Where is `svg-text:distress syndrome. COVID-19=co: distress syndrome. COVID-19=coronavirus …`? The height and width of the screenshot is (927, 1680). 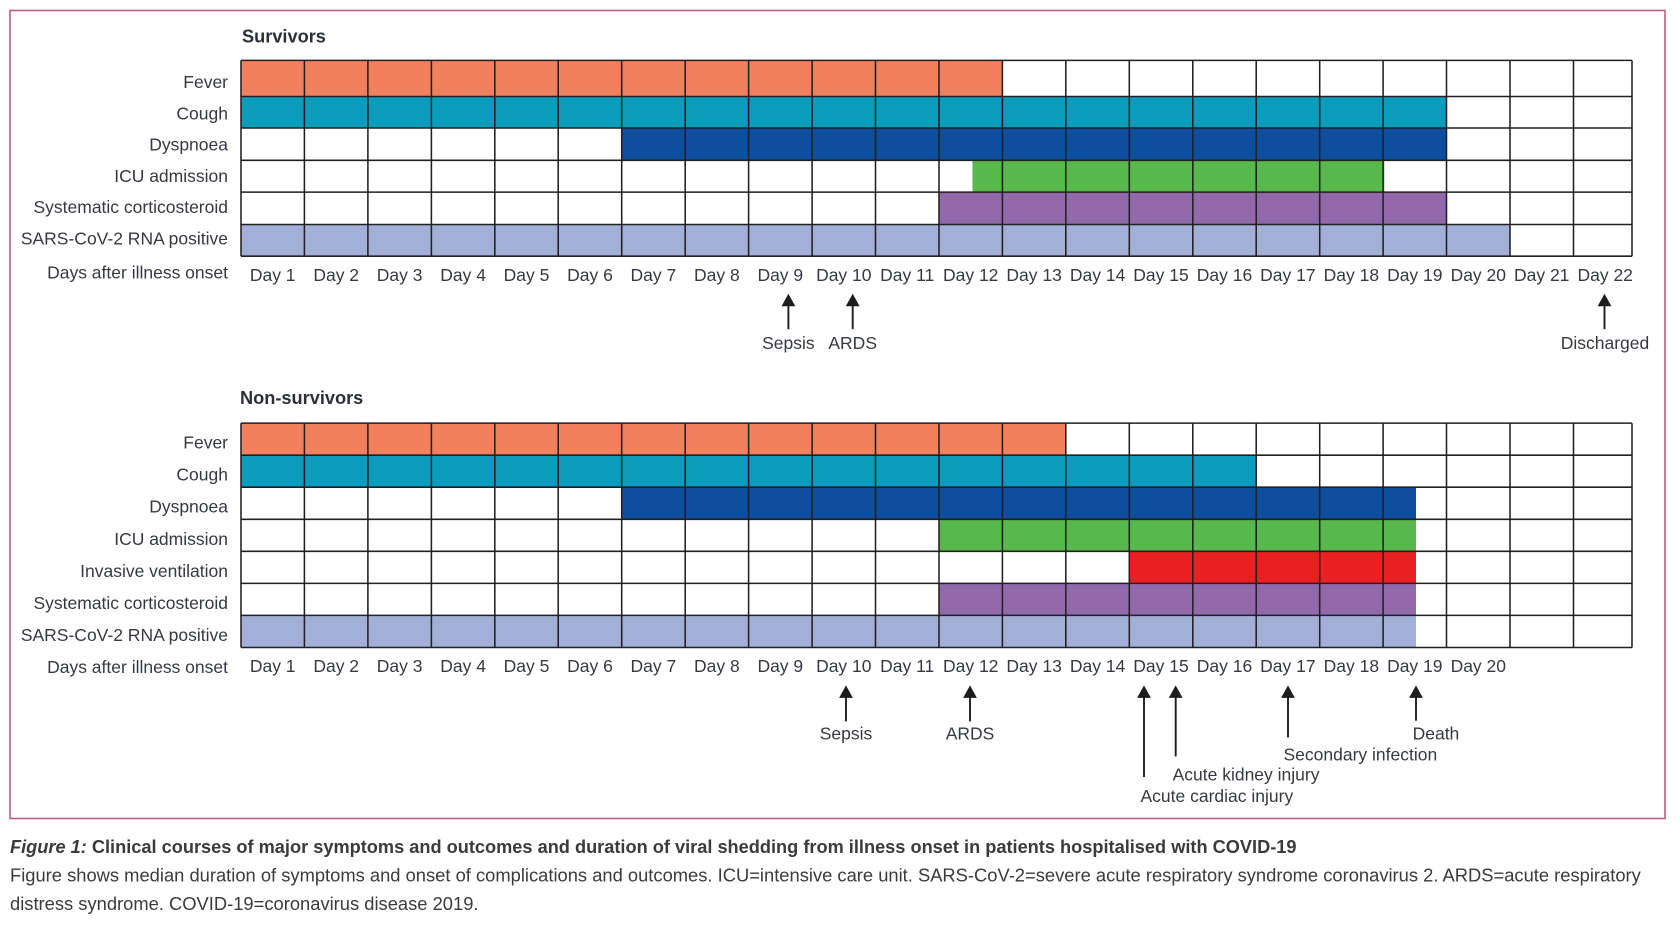
svg-text:distress syndrome. COVID-19=co: distress syndrome. COVID-19=coronavirus … is located at coordinates (244, 903).